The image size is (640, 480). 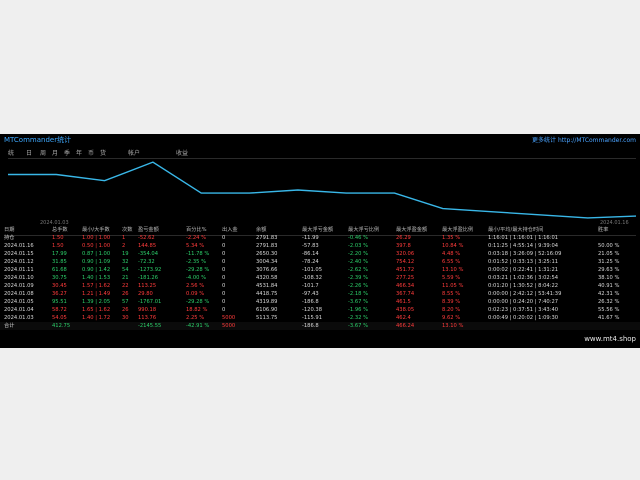 I want to click on toolbar-item: 币, so click(x=91, y=153).